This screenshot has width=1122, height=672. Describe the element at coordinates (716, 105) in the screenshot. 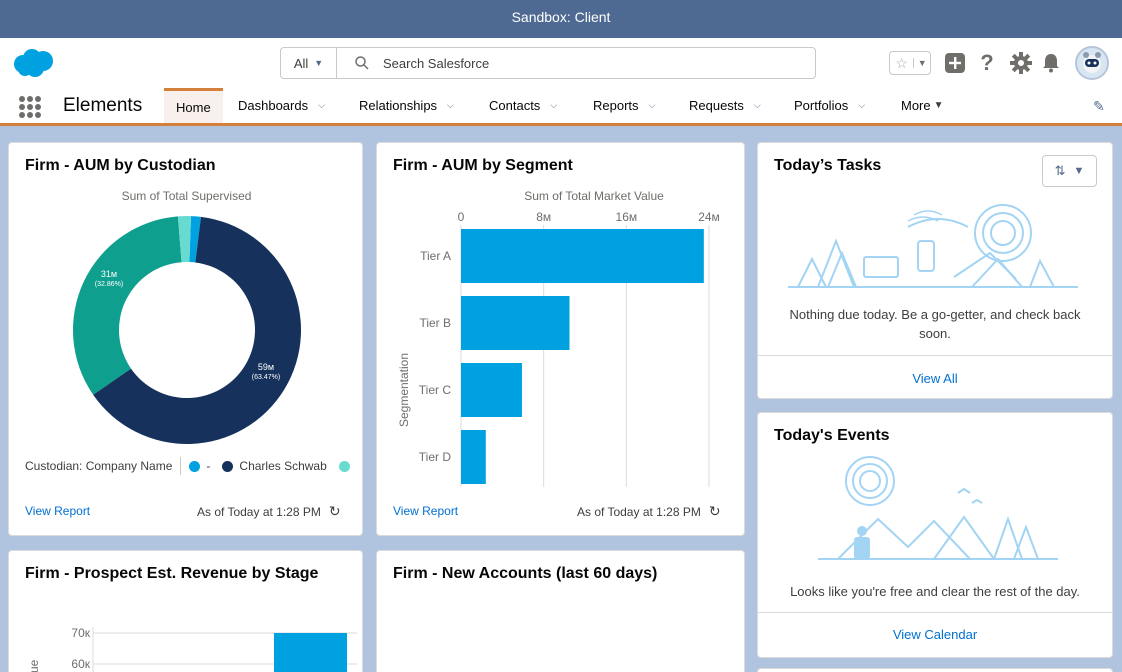

I see `tab-label: Requests` at that location.